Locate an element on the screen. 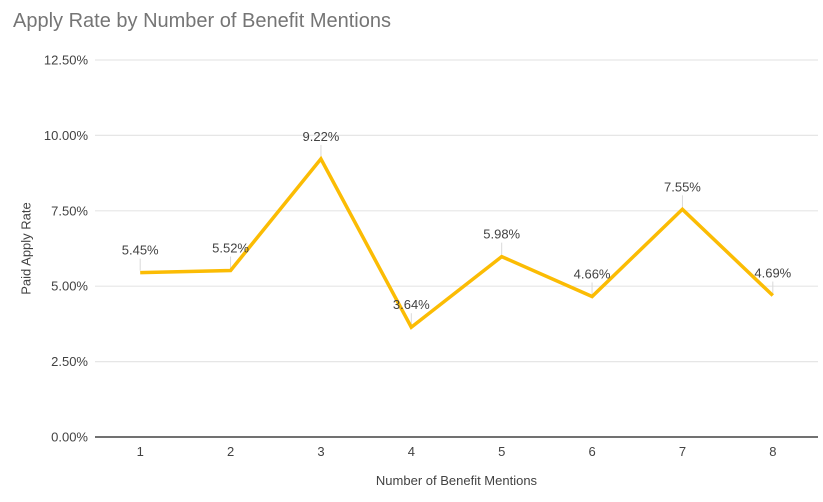 This screenshot has width=823, height=502. y-tick-label: 0.00% is located at coordinates (69, 437).